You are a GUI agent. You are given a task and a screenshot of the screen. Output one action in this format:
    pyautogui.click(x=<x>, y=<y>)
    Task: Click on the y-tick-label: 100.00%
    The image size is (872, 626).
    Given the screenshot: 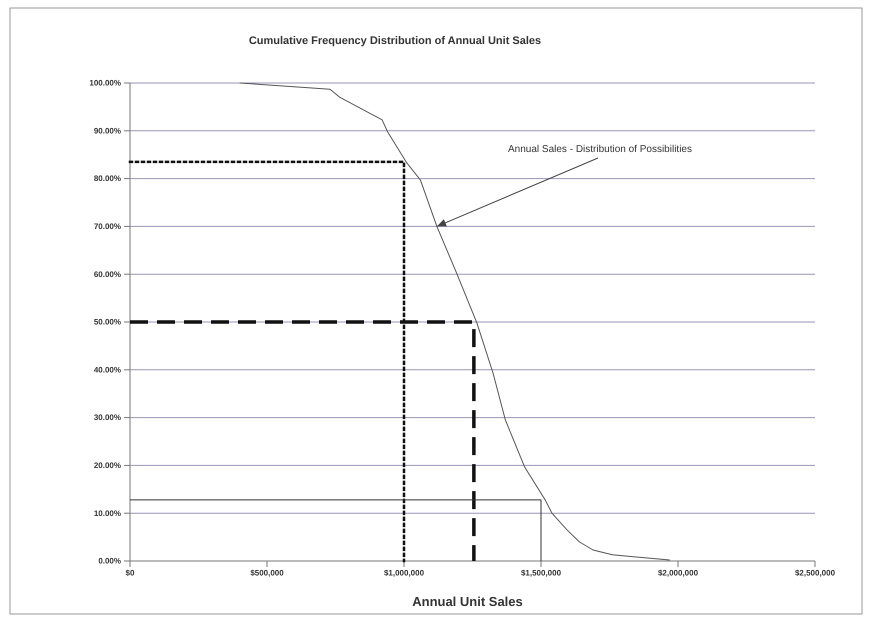 What is the action you would take?
    pyautogui.click(x=105, y=83)
    